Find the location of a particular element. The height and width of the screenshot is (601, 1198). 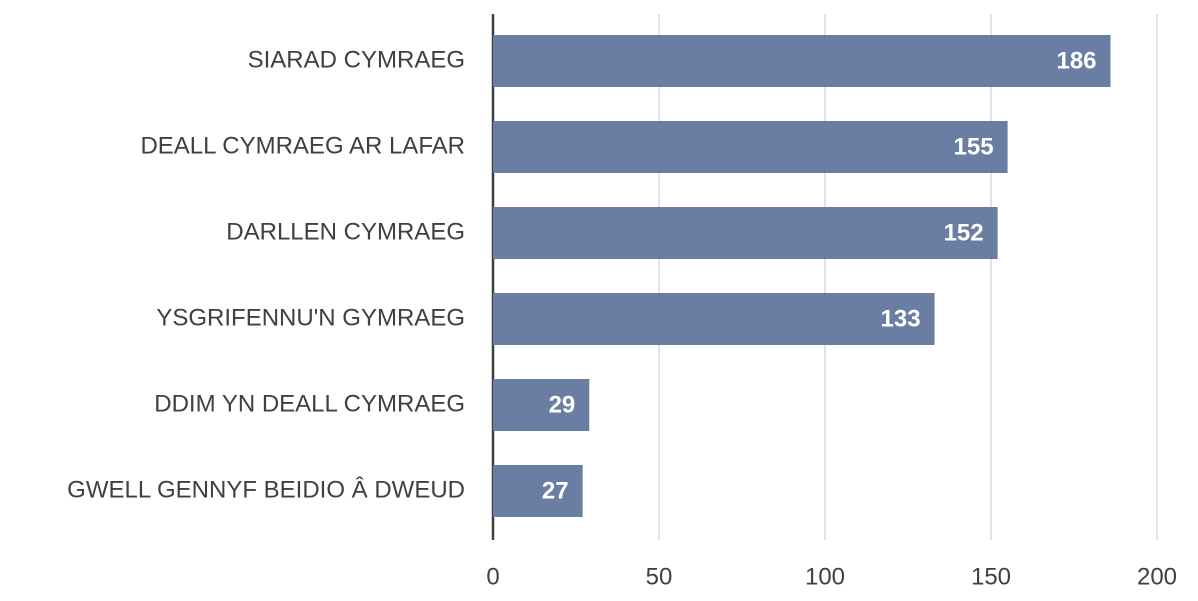

value-label: 133 is located at coordinates (901, 318).